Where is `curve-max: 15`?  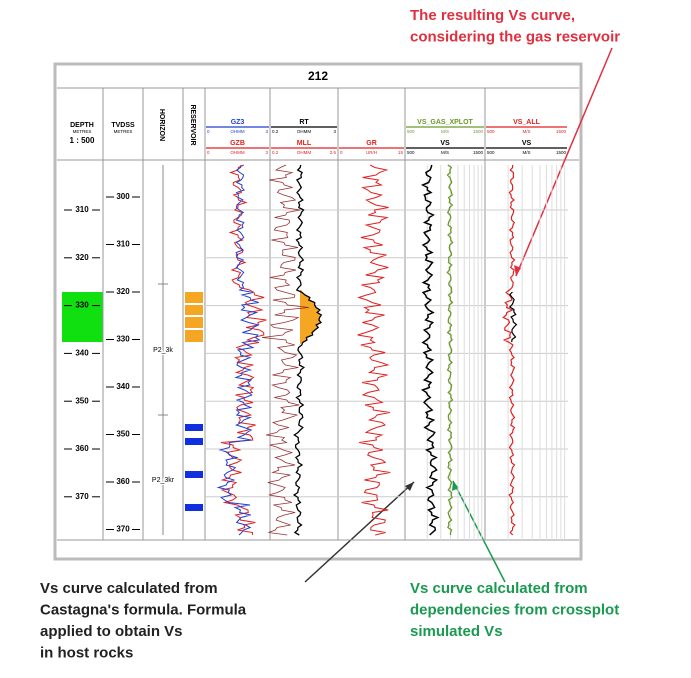 curve-max: 15 is located at coordinates (401, 152).